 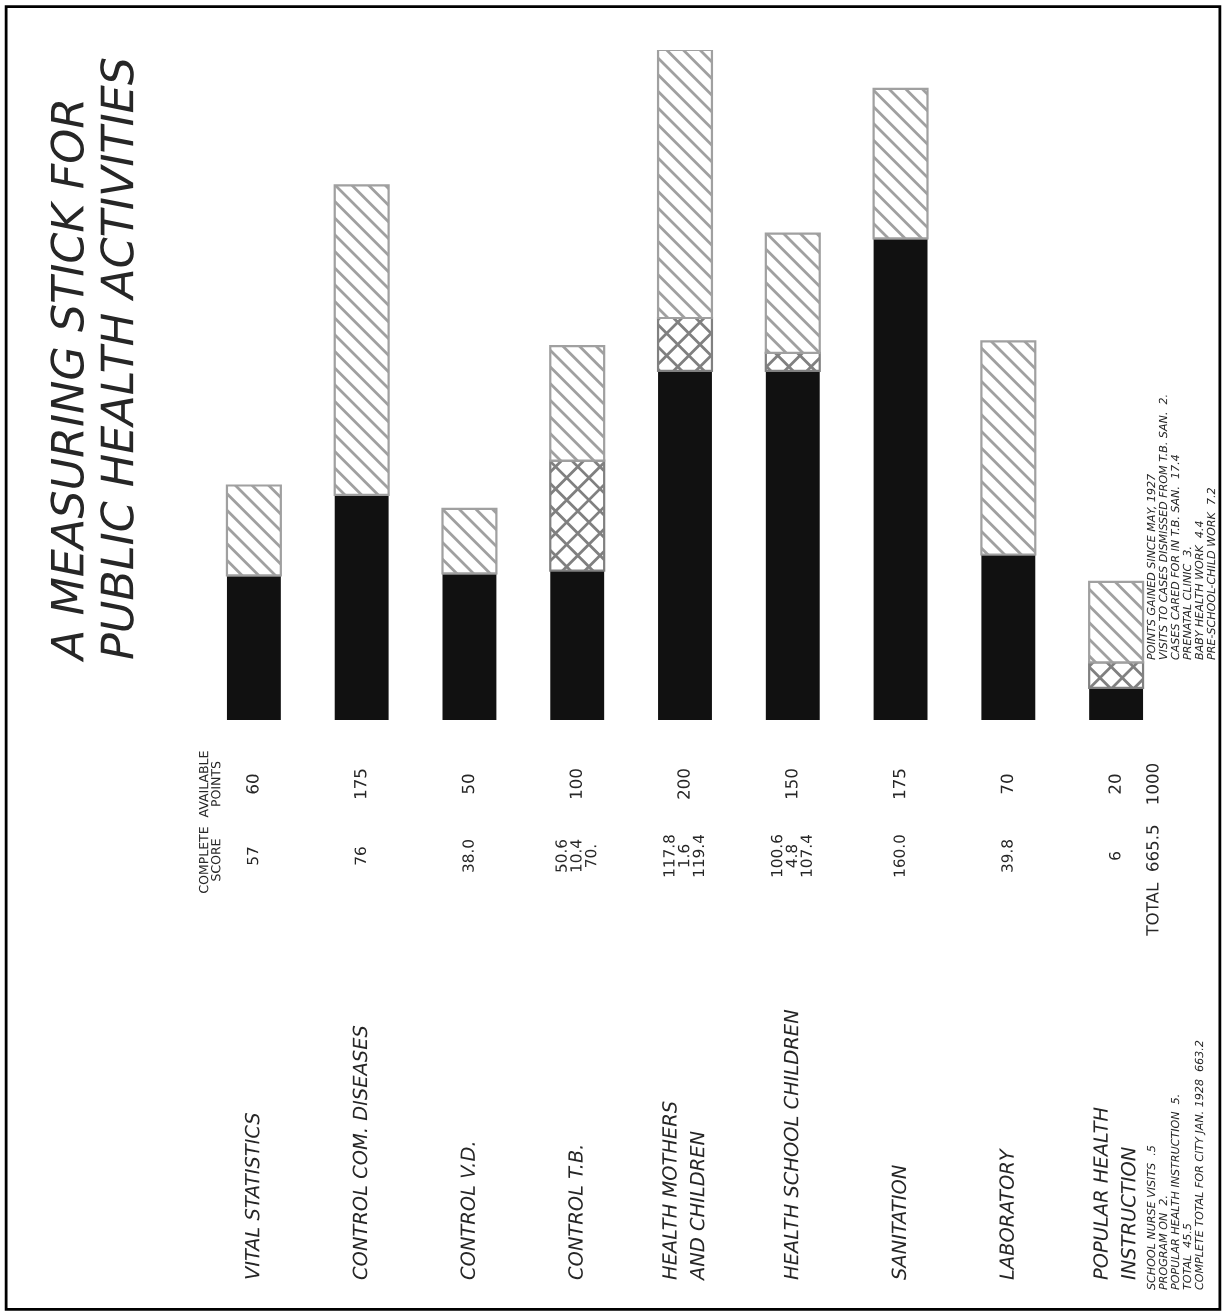 I want to click on x-tick-label: CONTROL V.D., so click(x=468, y=1211).